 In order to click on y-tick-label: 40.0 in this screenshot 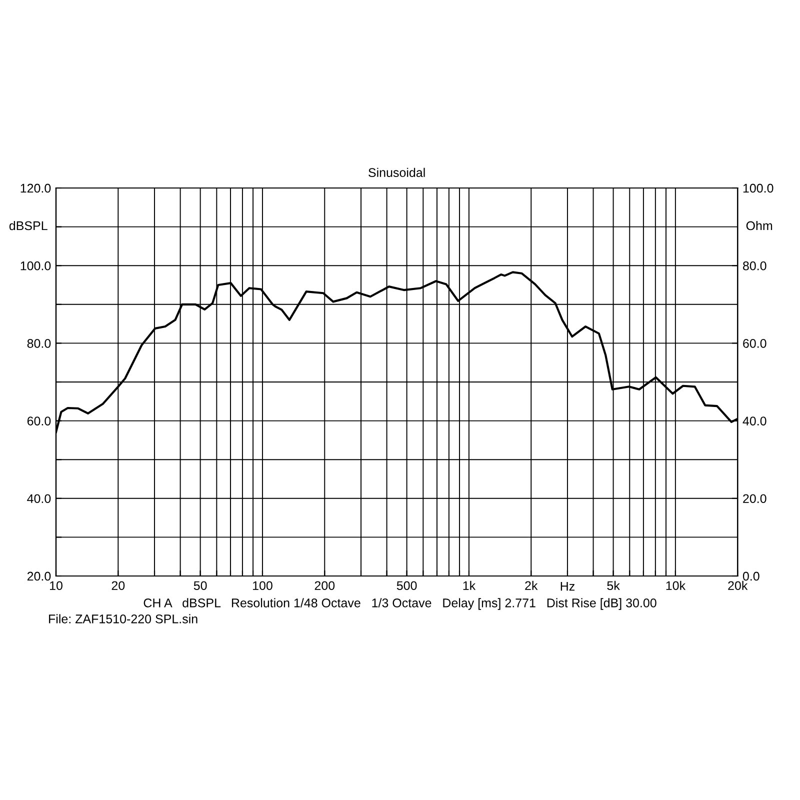, I will do `click(39, 499)`.